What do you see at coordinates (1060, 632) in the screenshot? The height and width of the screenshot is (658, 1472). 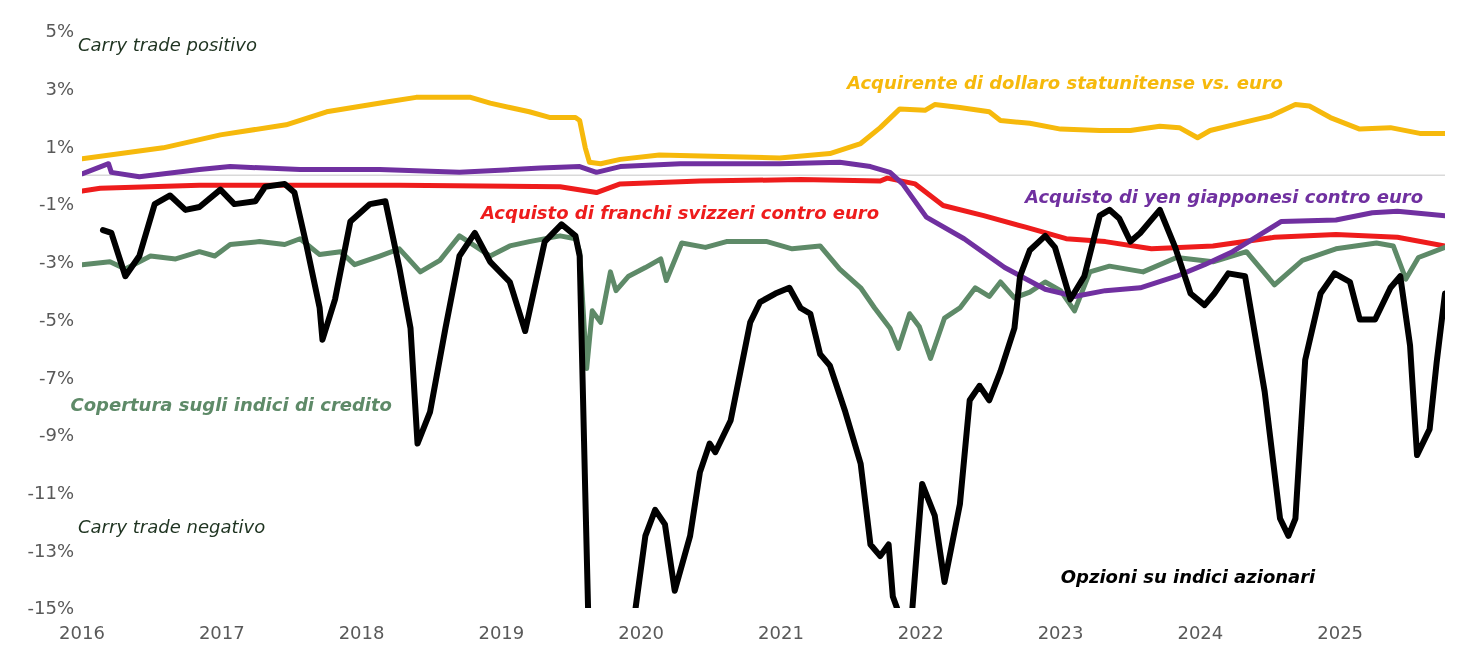 I see `x-tick-label: 2023` at bounding box center [1060, 632].